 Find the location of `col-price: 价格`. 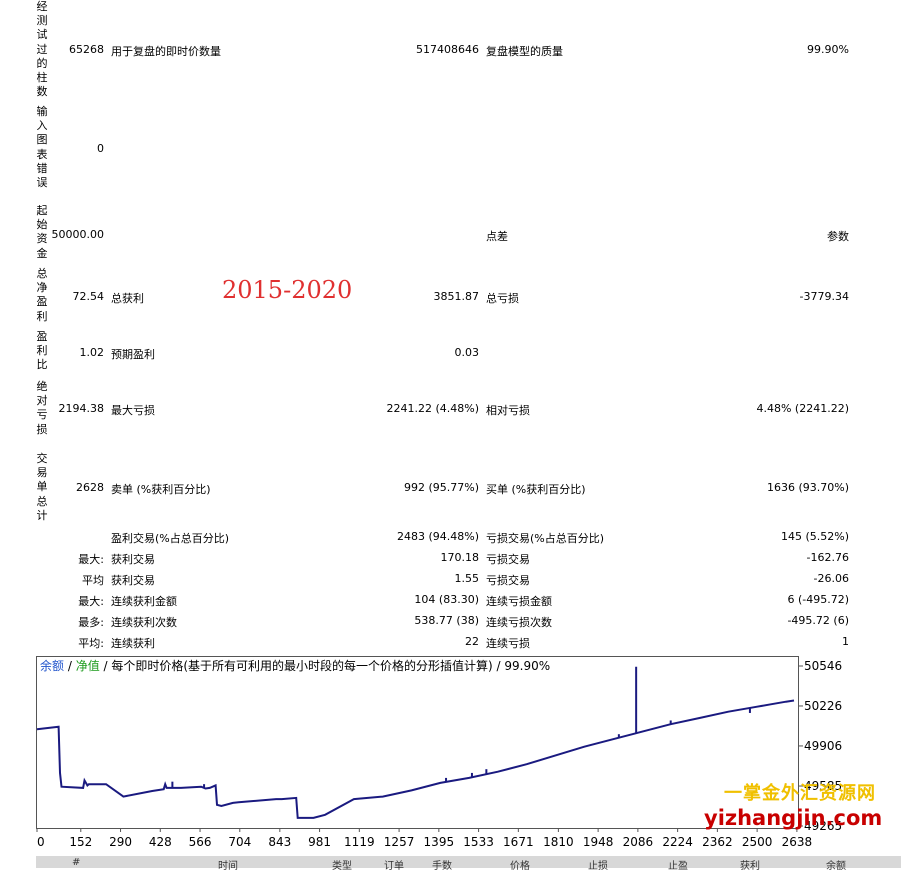

col-price: 价格 is located at coordinates (520, 866).